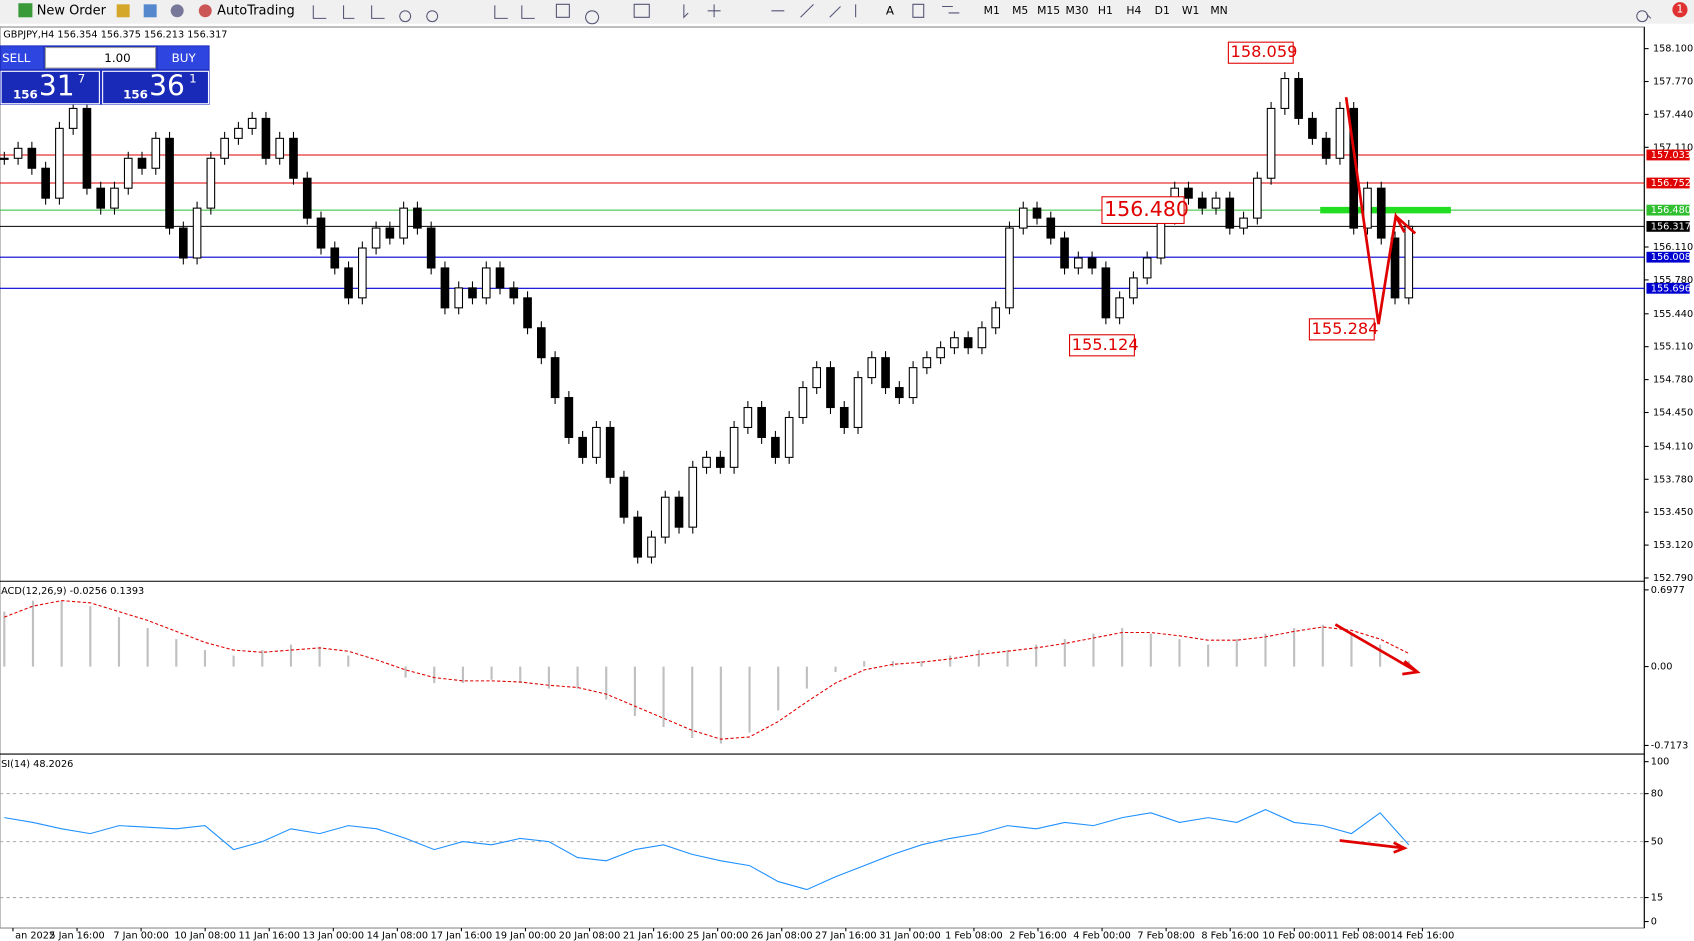 This screenshot has height=941, width=1694. I want to click on alert-count: 1, so click(1680, 9).